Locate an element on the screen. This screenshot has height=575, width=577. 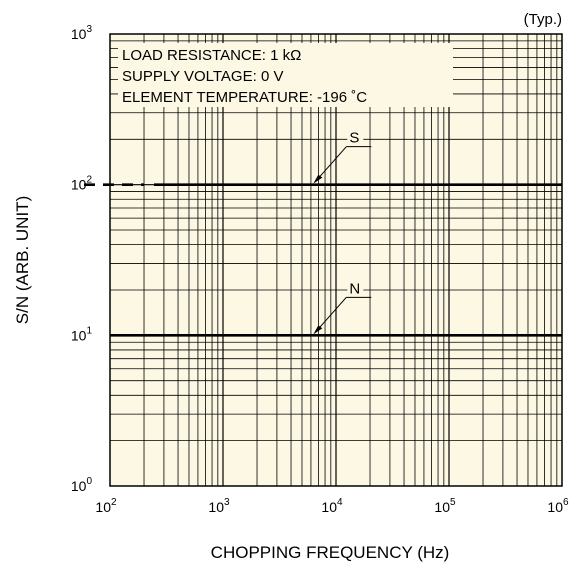
series-s-label-bg is located at coordinates (355, 136).